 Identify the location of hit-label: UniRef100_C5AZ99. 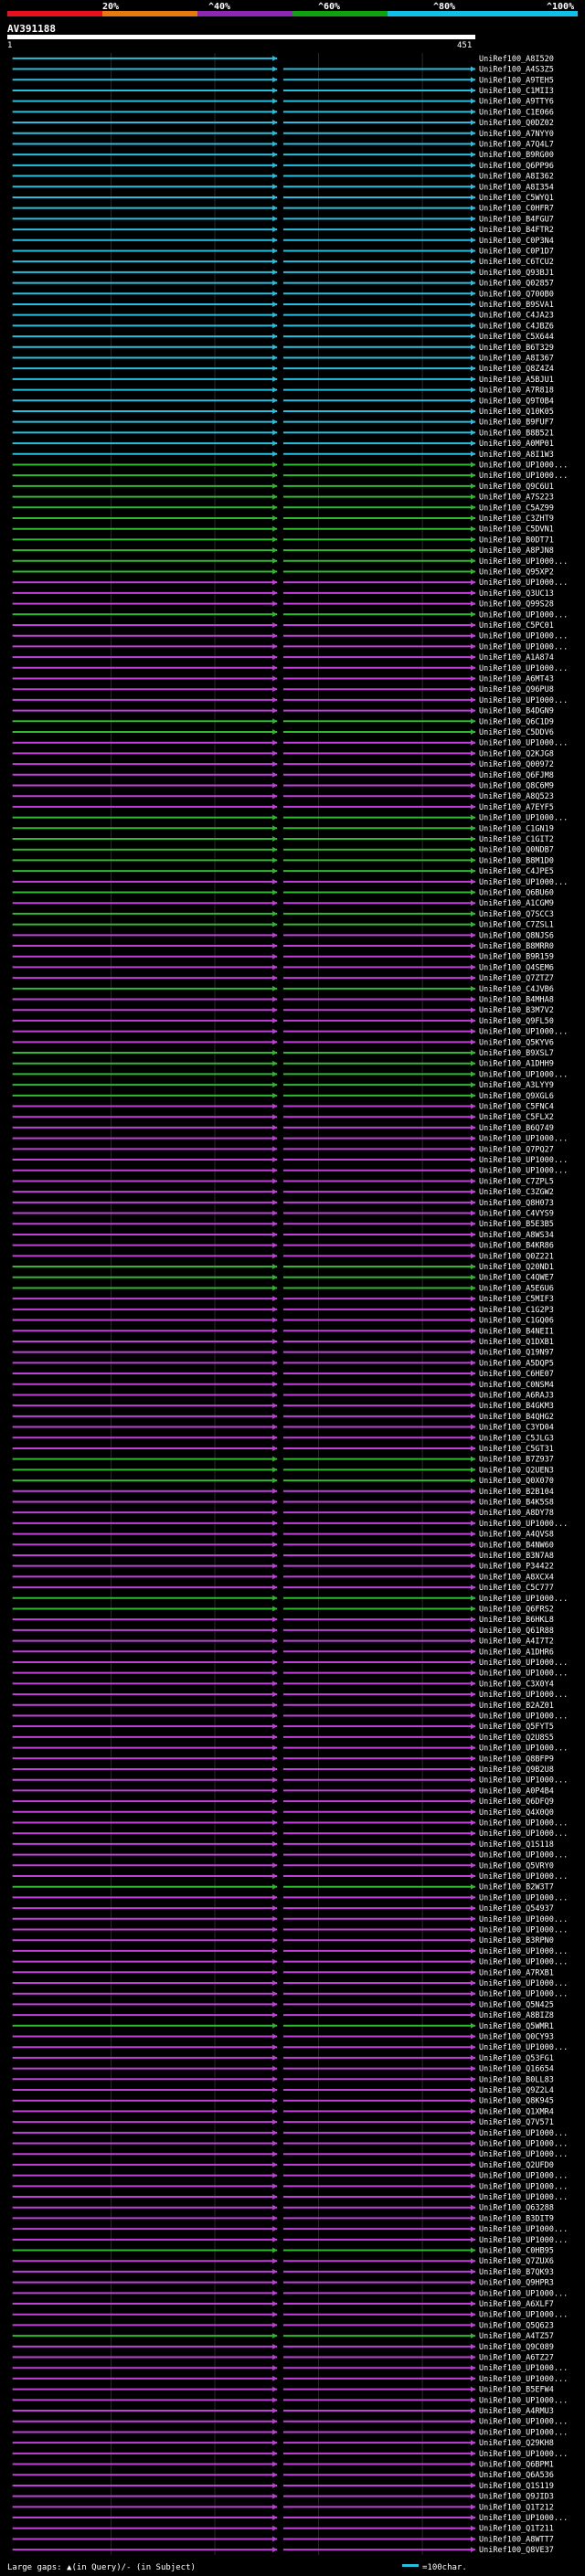
(516, 508).